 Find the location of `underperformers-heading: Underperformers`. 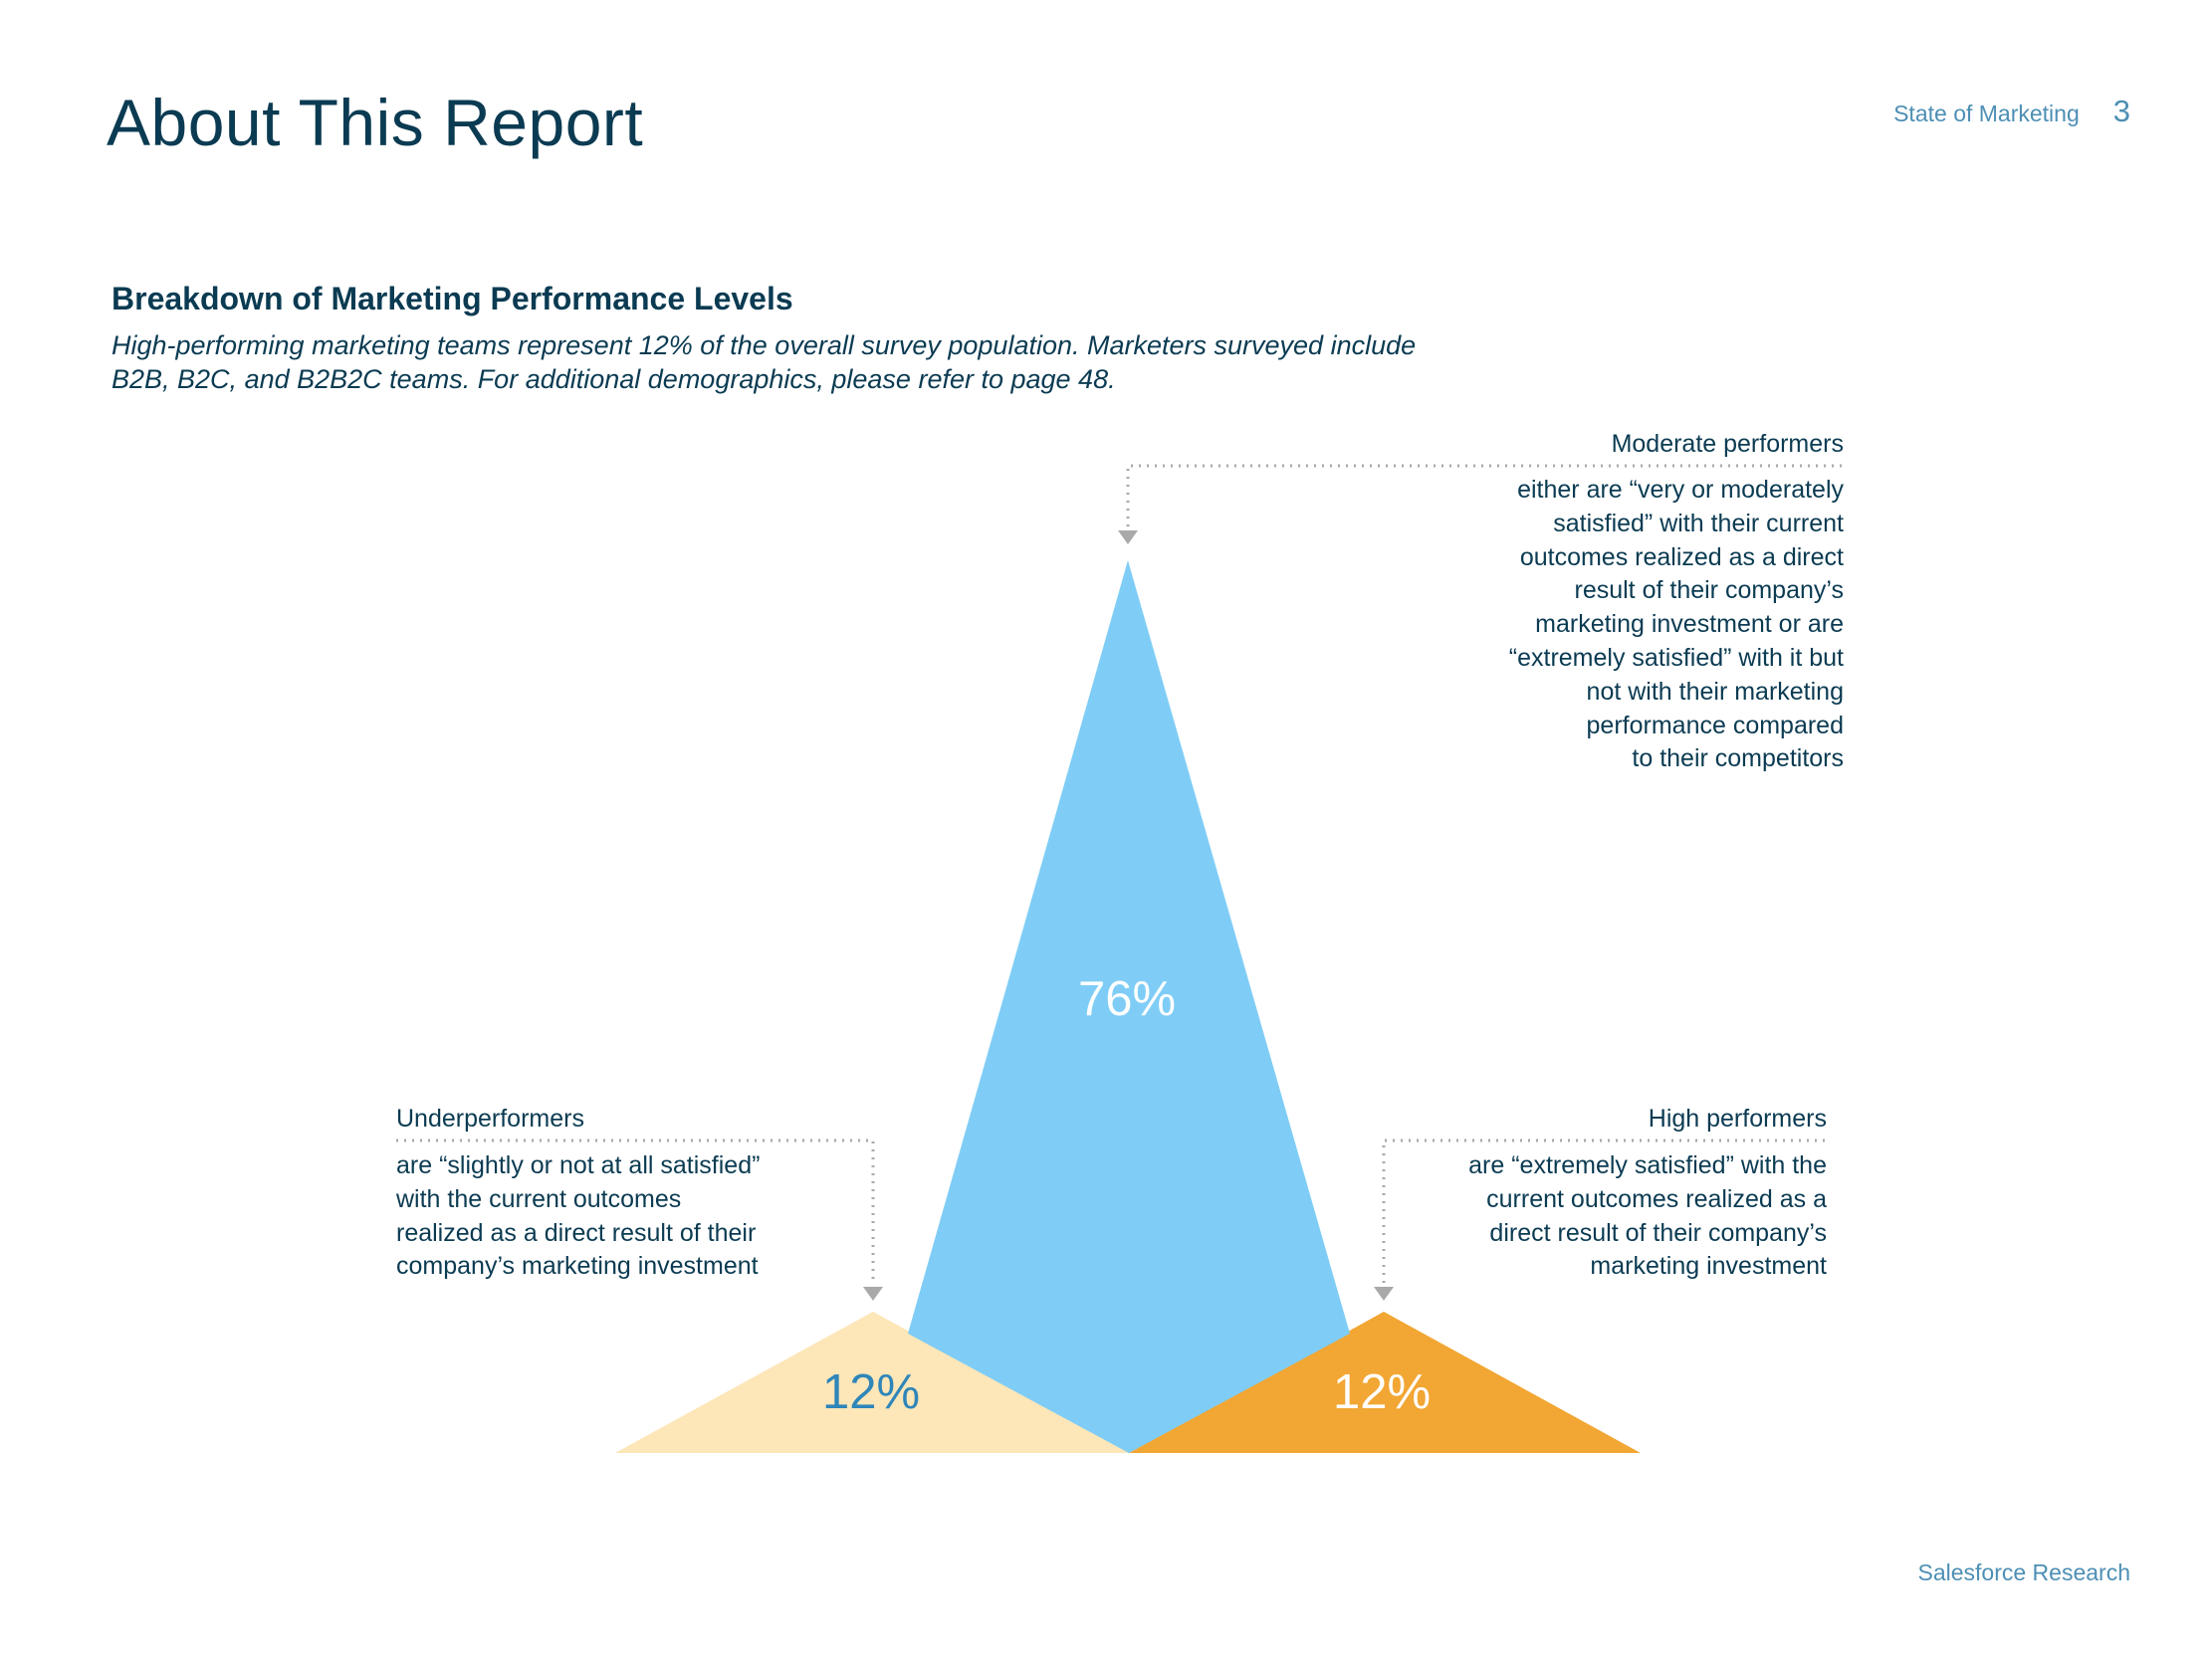

underperformers-heading: Underperformers is located at coordinates (490, 1119).